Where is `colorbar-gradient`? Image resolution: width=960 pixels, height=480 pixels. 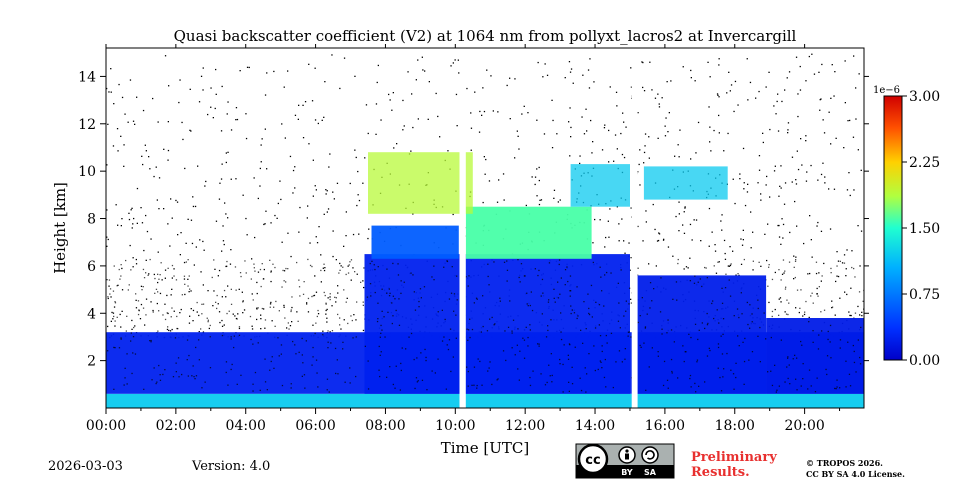
colorbar-gradient is located at coordinates (893, 228).